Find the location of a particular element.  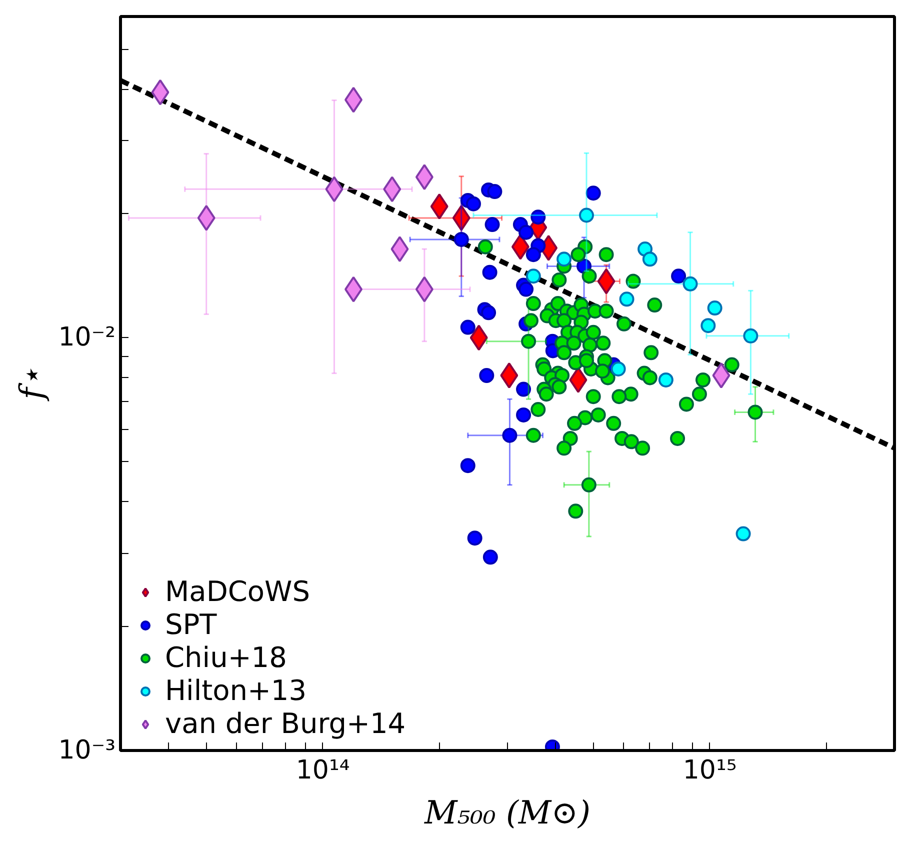

legend-label: Chiu+18 is located at coordinates (226, 657).